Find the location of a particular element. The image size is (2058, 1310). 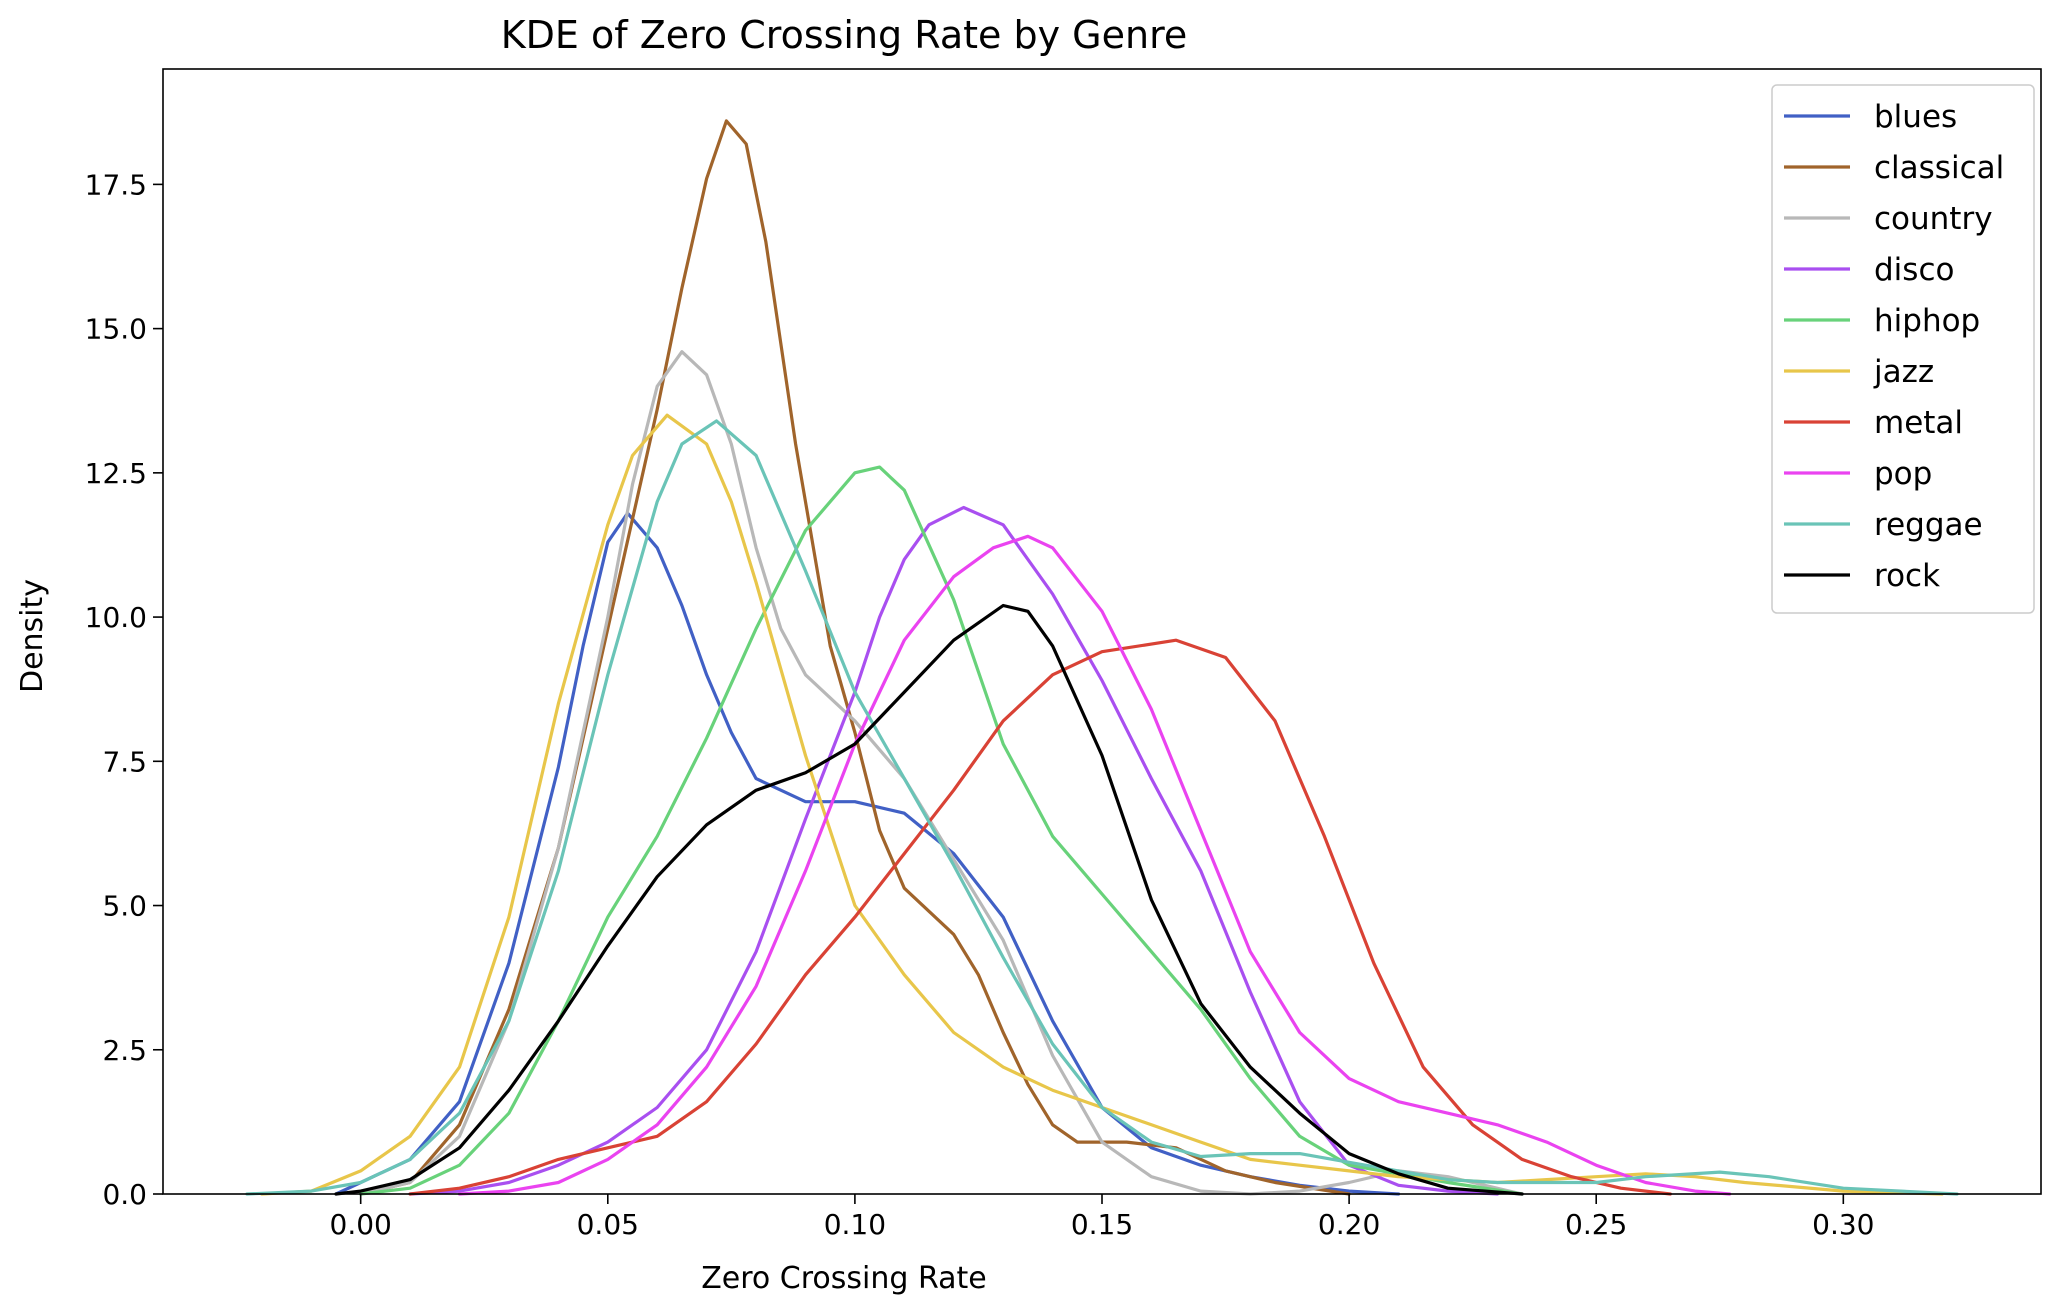

y-tick-label: 15.0 is located at coordinates (116, 329).